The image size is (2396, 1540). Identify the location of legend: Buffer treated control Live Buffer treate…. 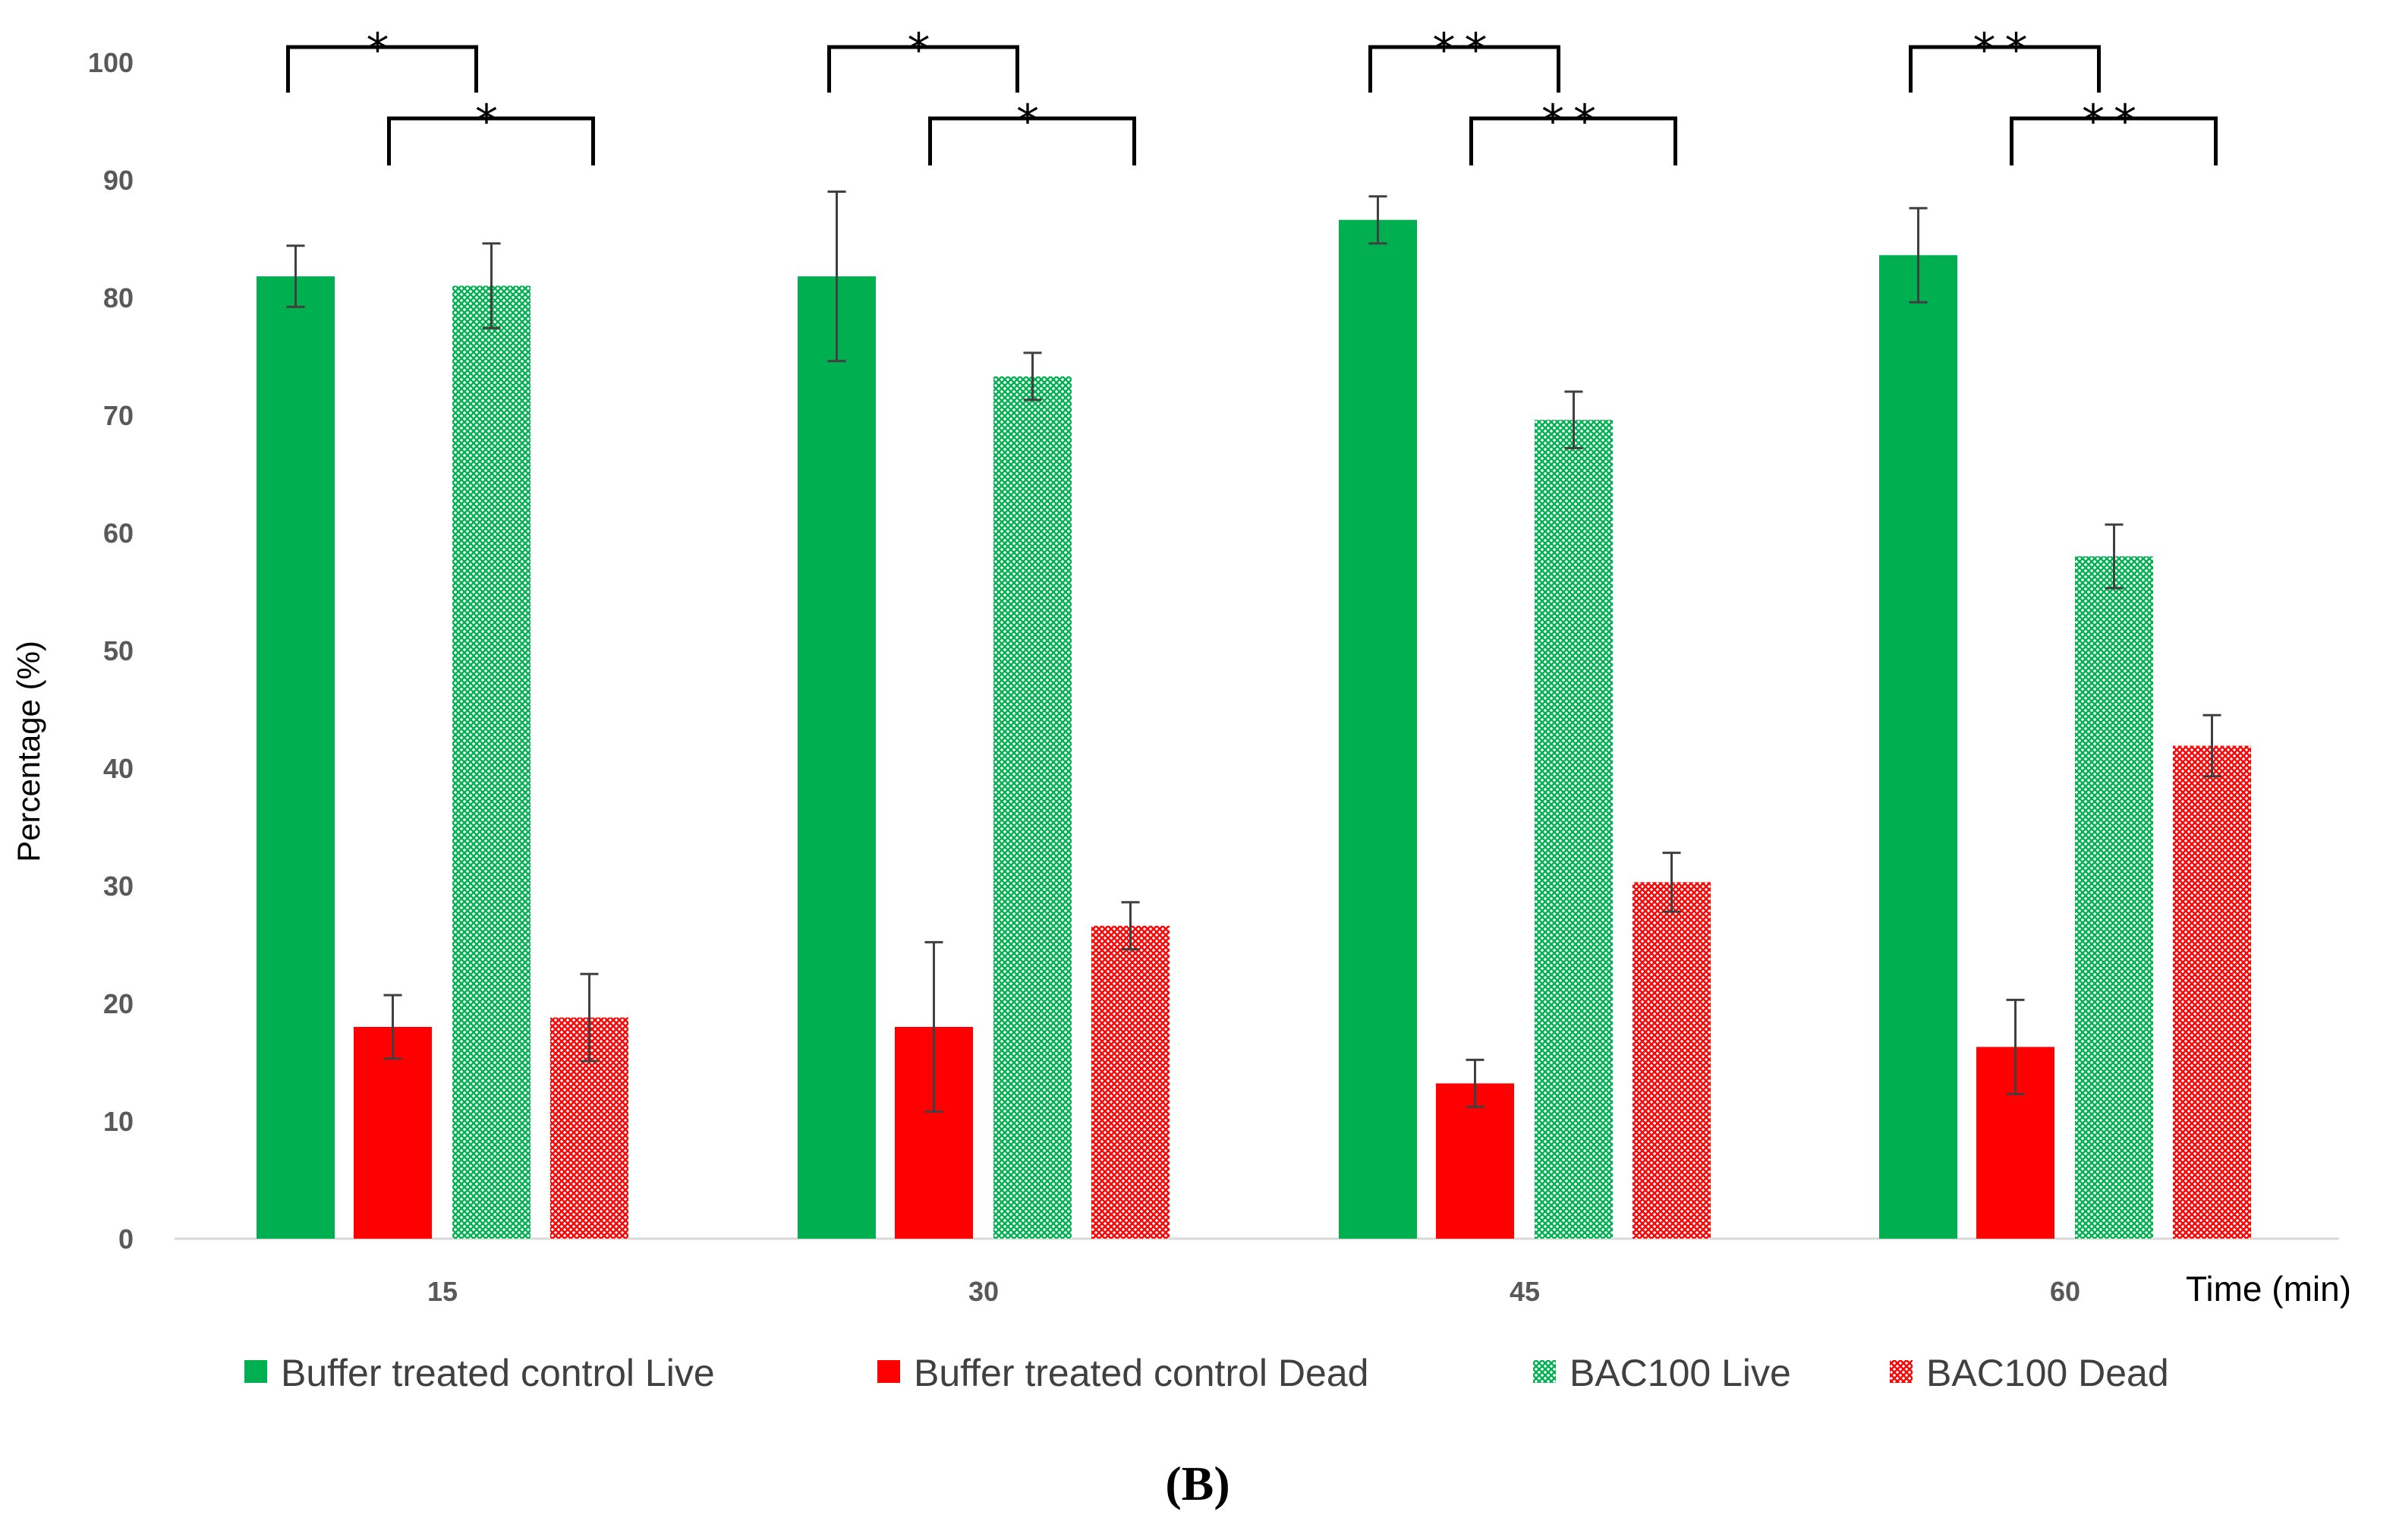
(1206, 1373).